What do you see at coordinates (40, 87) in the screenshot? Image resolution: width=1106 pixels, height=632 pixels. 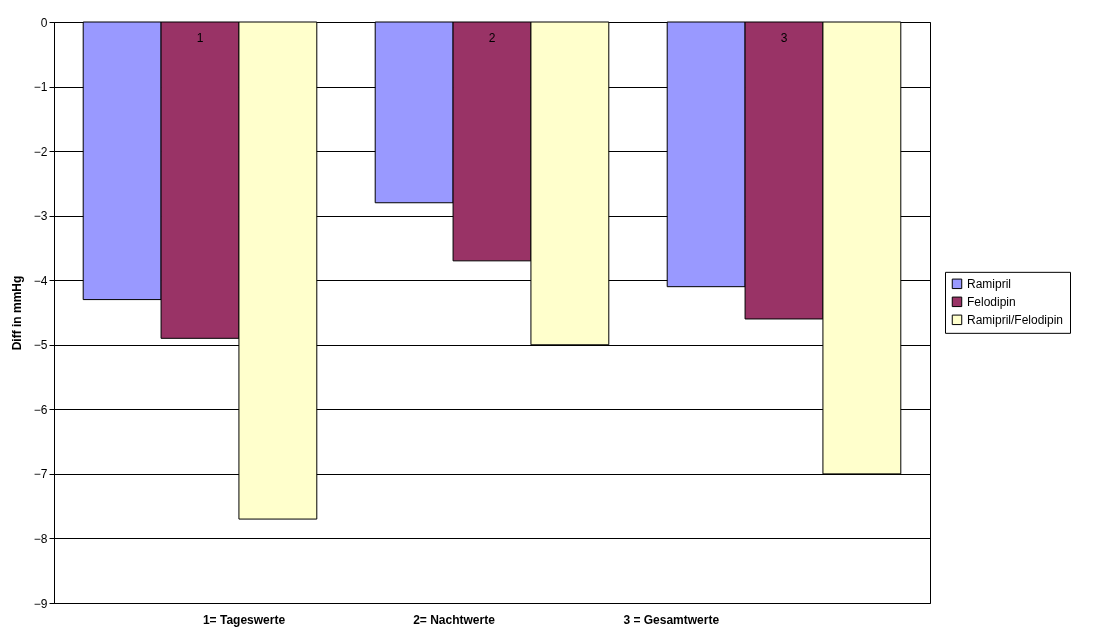 I see `y-tick-label: −1` at bounding box center [40, 87].